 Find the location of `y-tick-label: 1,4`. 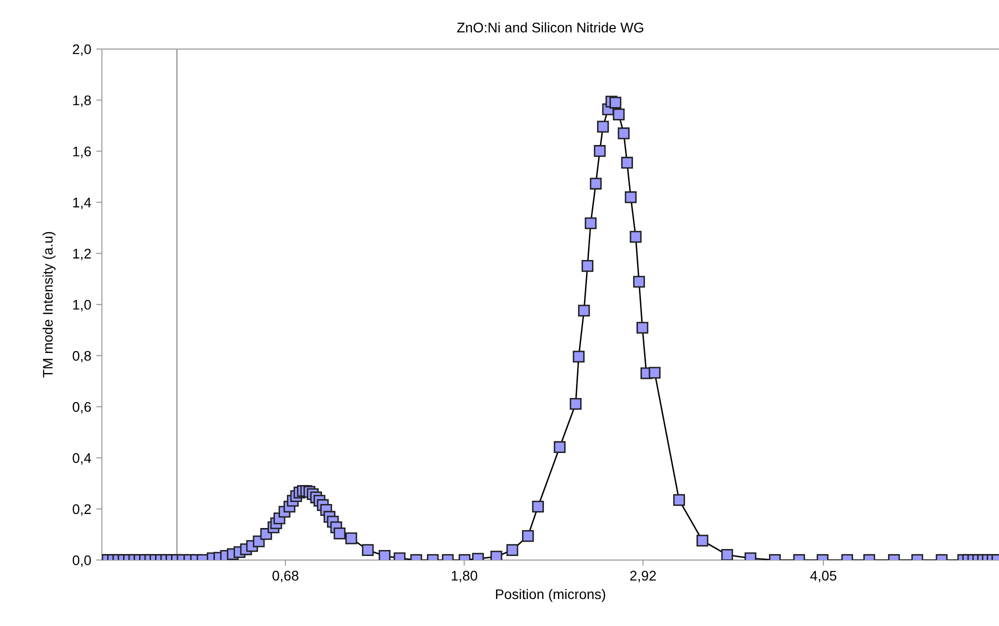

y-tick-label: 1,4 is located at coordinates (82, 204).